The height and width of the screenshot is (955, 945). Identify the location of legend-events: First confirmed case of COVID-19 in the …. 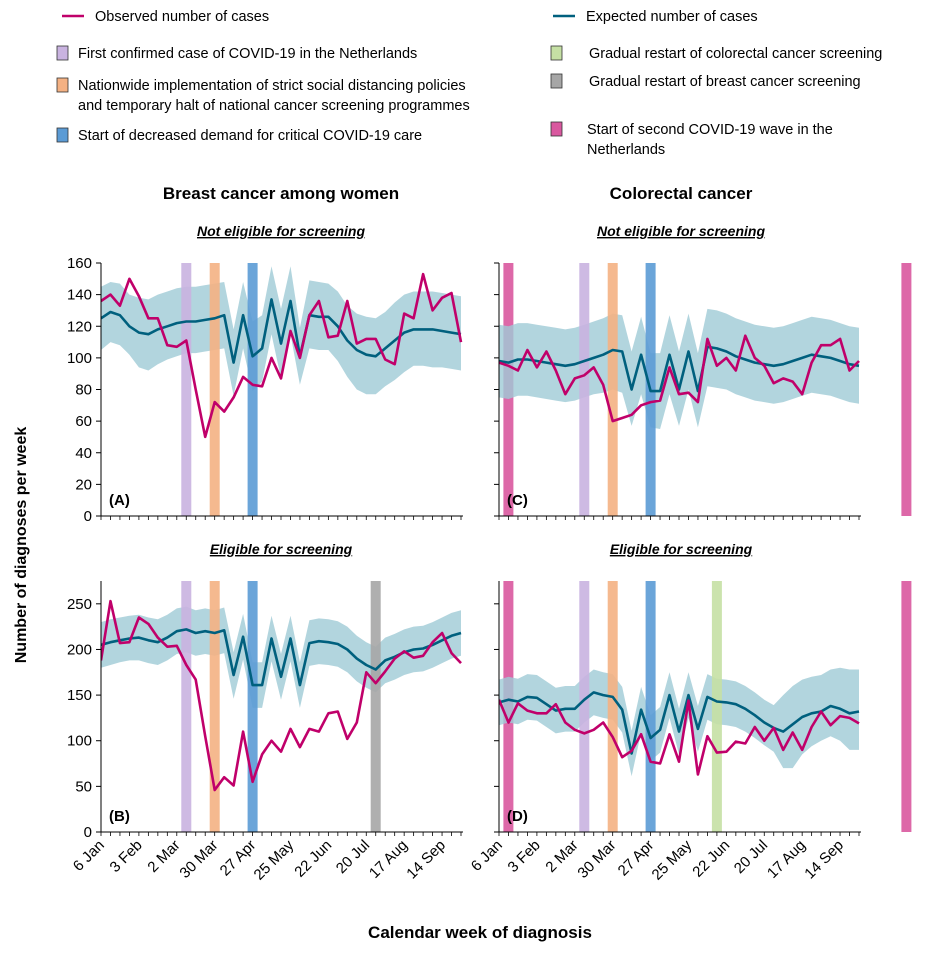
(469, 101).